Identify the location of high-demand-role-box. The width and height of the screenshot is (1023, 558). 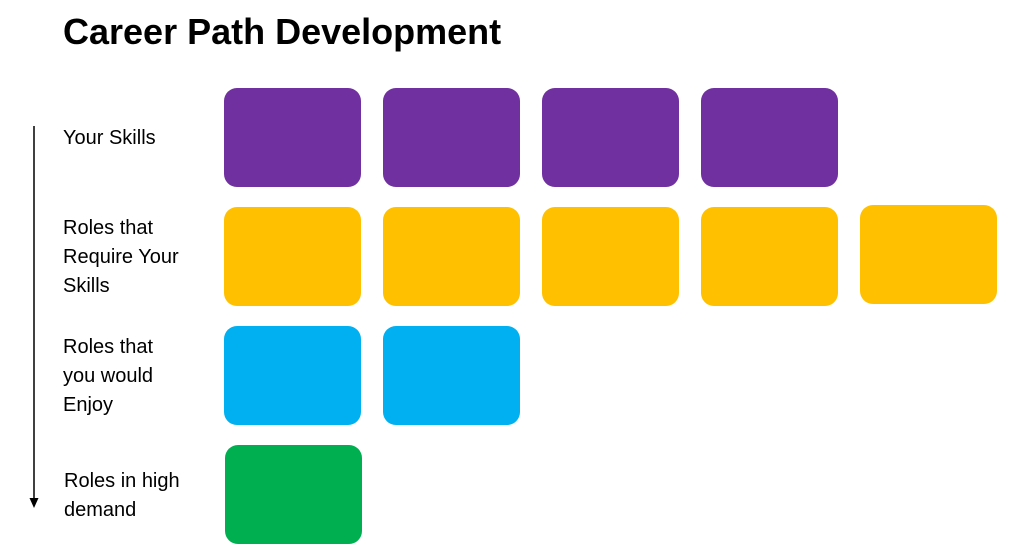
(293, 494).